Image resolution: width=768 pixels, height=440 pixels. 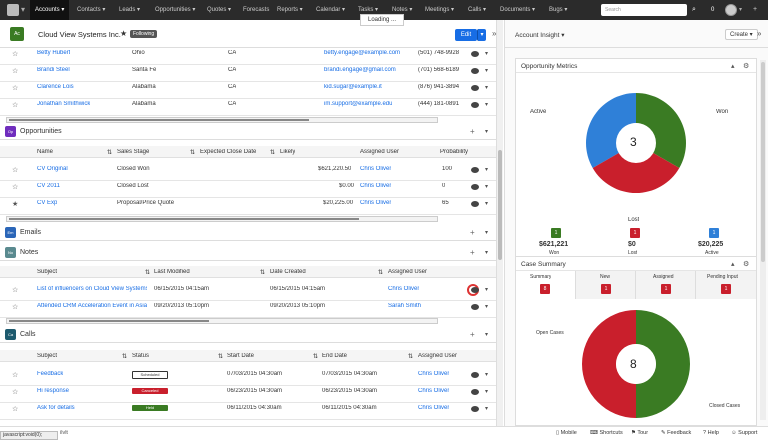 I want to click on following-badge: Following, so click(x=144, y=34).